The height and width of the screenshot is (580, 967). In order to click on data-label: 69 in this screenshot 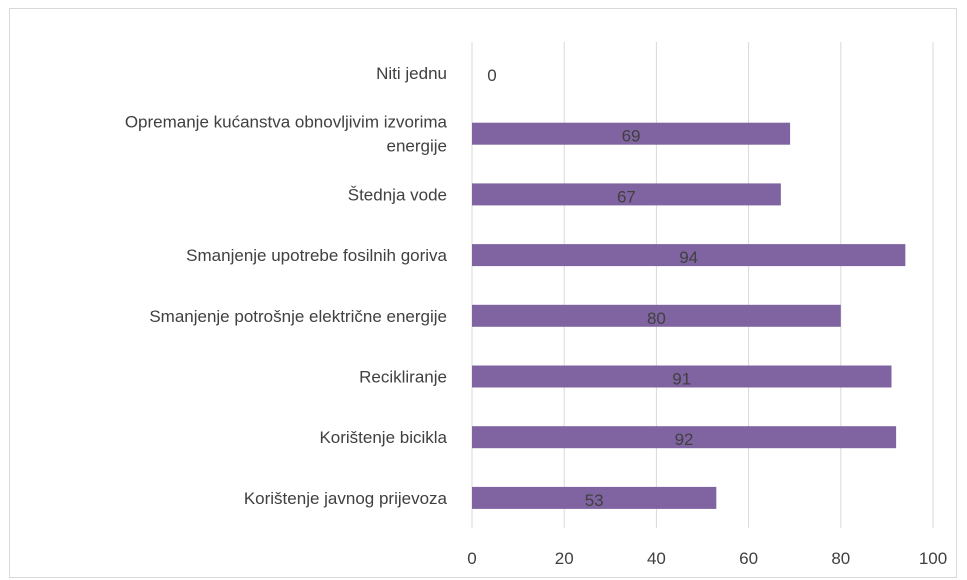, I will do `click(631, 136)`.